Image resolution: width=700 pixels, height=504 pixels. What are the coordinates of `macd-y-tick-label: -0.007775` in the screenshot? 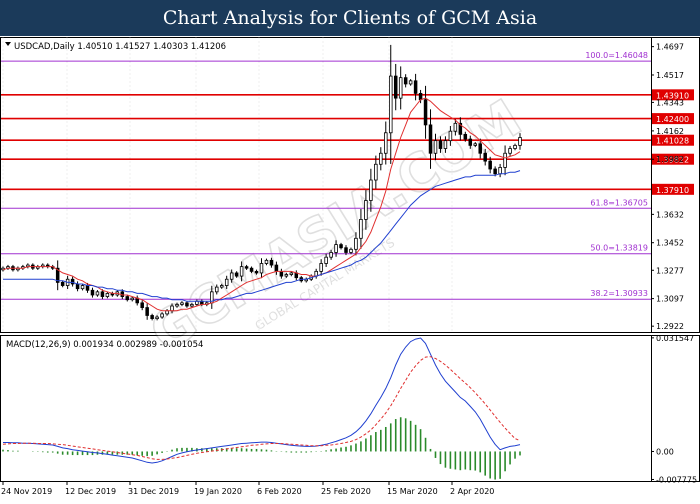 It's located at (676, 479).